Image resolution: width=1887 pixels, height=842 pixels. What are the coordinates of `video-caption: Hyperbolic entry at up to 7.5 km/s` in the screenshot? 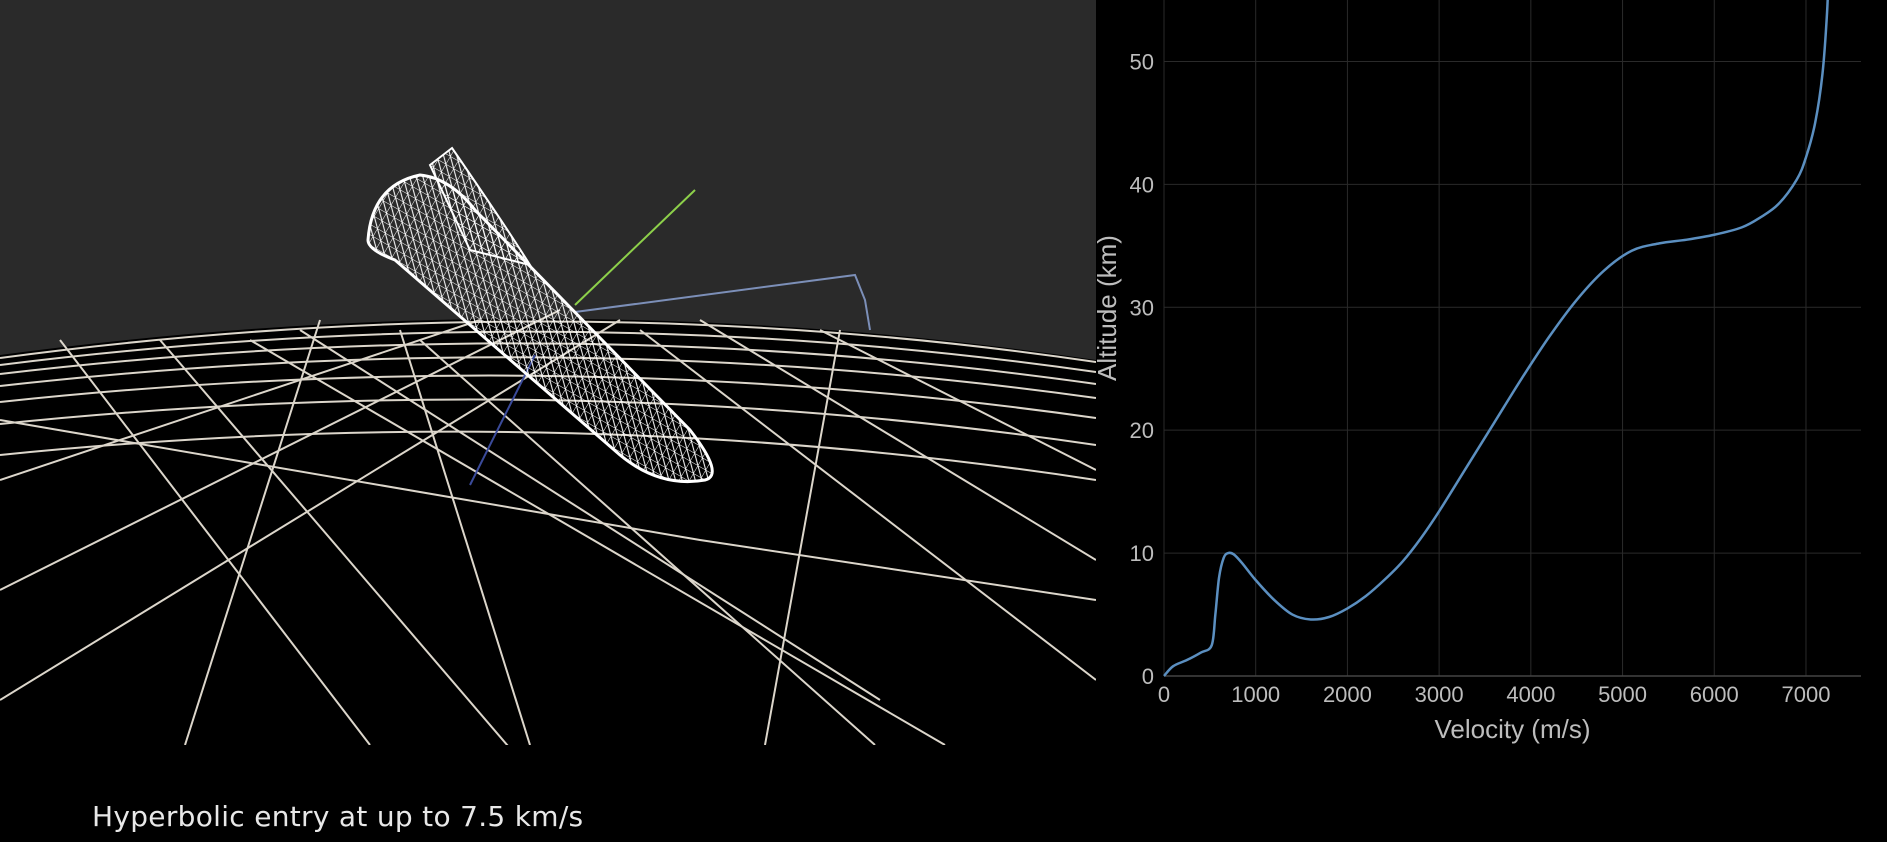 It's located at (338, 816).